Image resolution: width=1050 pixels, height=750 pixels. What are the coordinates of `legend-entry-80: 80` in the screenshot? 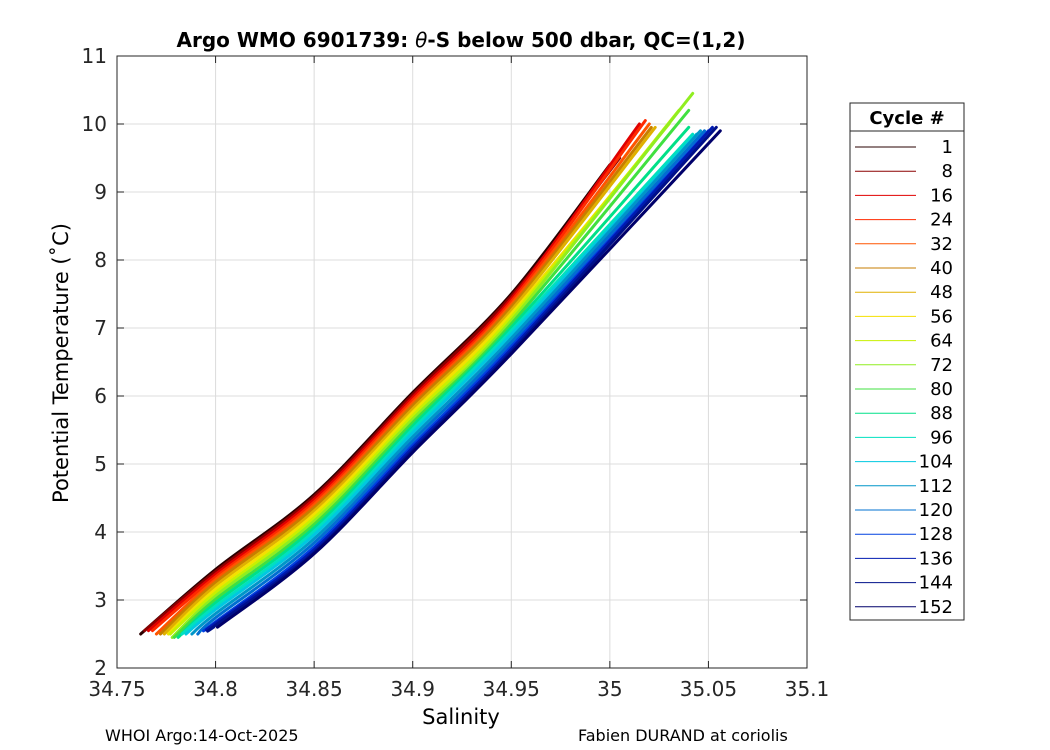 It's located at (904, 389).